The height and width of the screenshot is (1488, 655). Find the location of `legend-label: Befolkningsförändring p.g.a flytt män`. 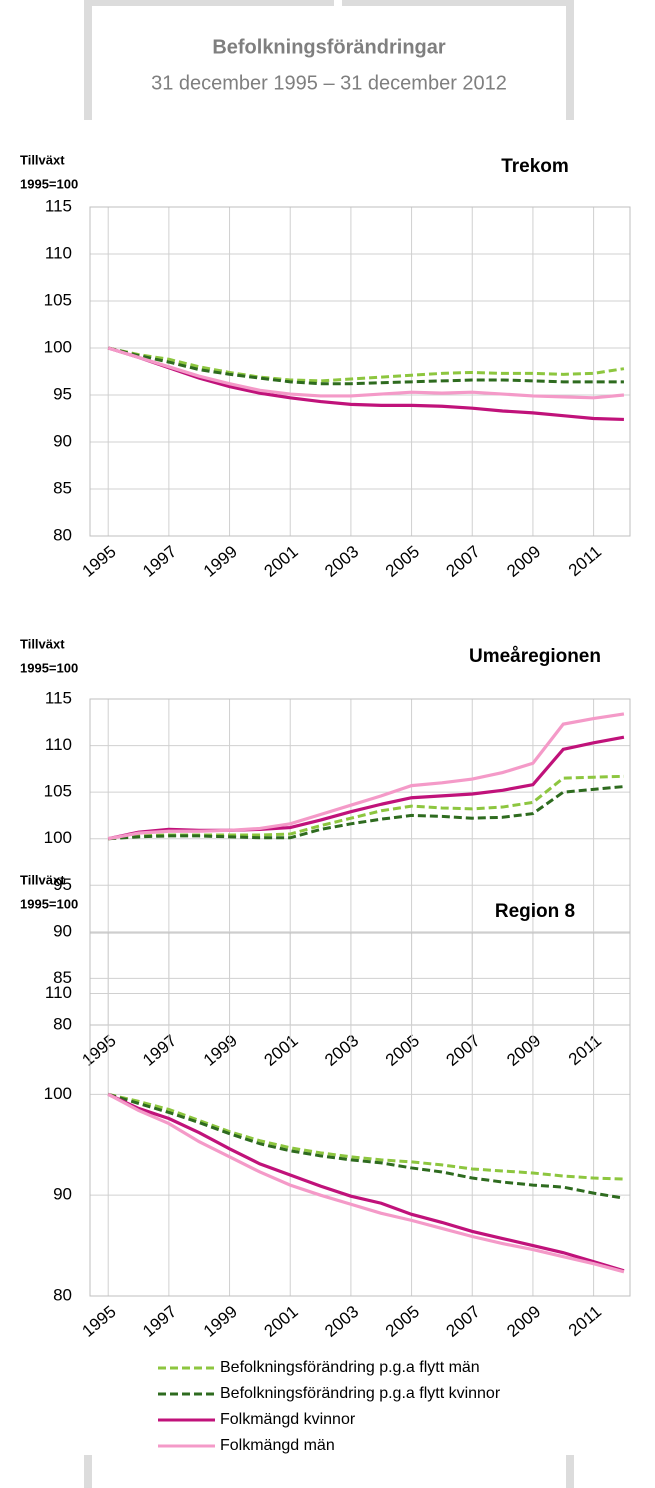

legend-label: Befolkningsförändring p.g.a flytt män is located at coordinates (350, 1367).